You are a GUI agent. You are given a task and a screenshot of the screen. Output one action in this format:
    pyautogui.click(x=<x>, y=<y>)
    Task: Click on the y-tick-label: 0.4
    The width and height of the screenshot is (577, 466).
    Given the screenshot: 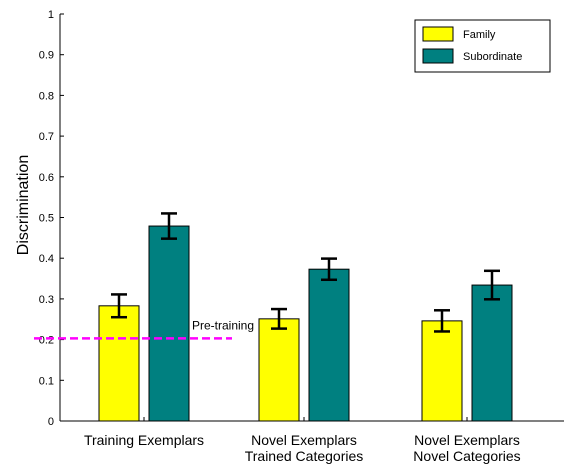 What is the action you would take?
    pyautogui.click(x=46, y=259)
    